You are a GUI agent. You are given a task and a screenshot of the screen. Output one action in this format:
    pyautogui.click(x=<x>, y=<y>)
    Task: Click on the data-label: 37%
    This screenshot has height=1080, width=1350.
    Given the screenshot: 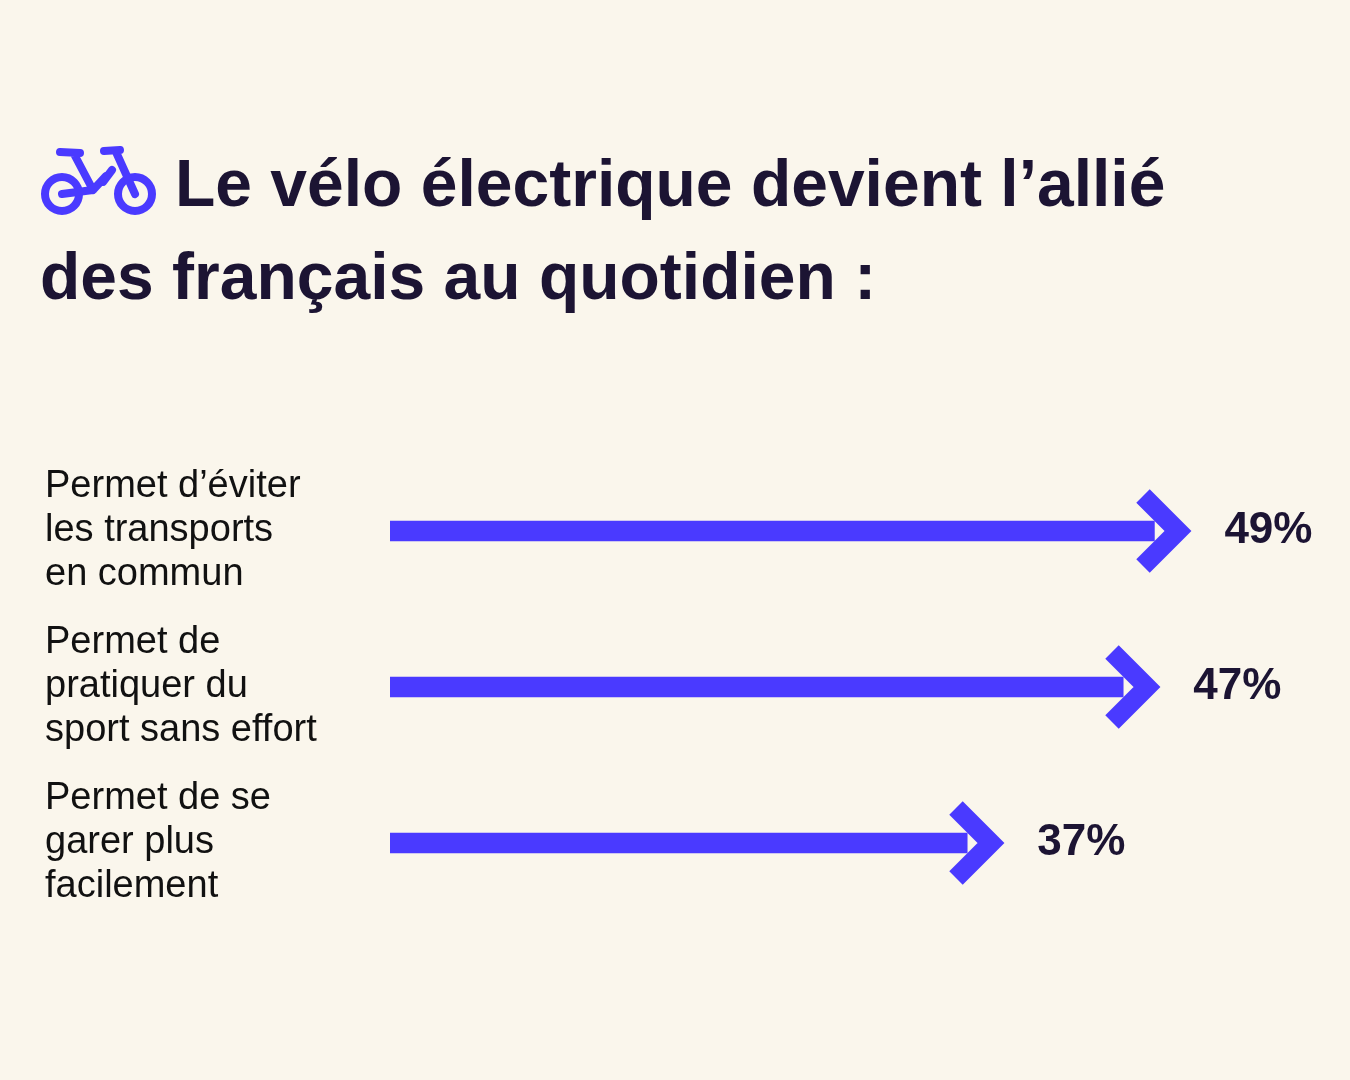 What is the action you would take?
    pyautogui.click(x=1081, y=840)
    